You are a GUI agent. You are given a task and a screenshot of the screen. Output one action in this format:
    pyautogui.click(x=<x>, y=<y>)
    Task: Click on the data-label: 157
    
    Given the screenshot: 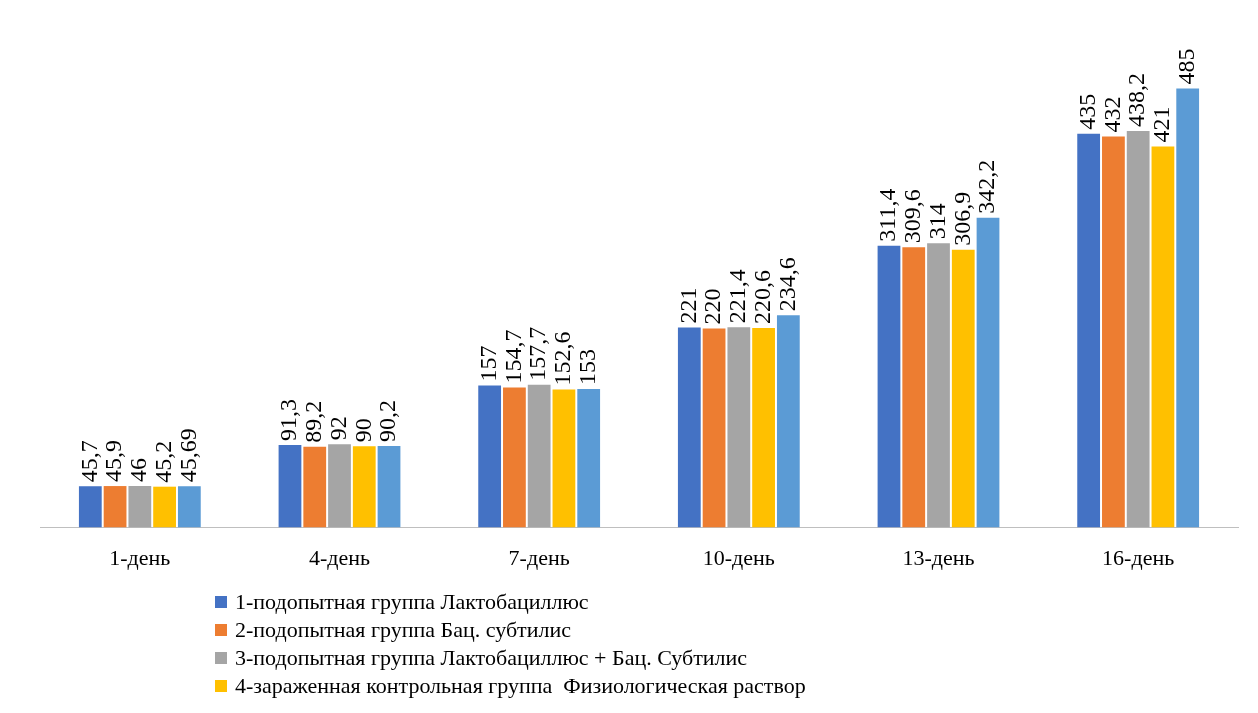 What is the action you would take?
    pyautogui.click(x=487, y=363)
    